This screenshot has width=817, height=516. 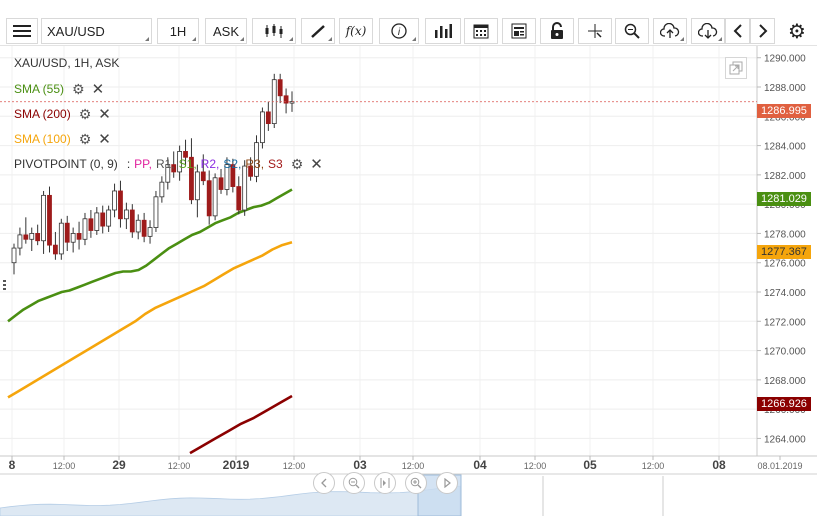 I want to click on zoom-in-button, so click(x=416, y=483).